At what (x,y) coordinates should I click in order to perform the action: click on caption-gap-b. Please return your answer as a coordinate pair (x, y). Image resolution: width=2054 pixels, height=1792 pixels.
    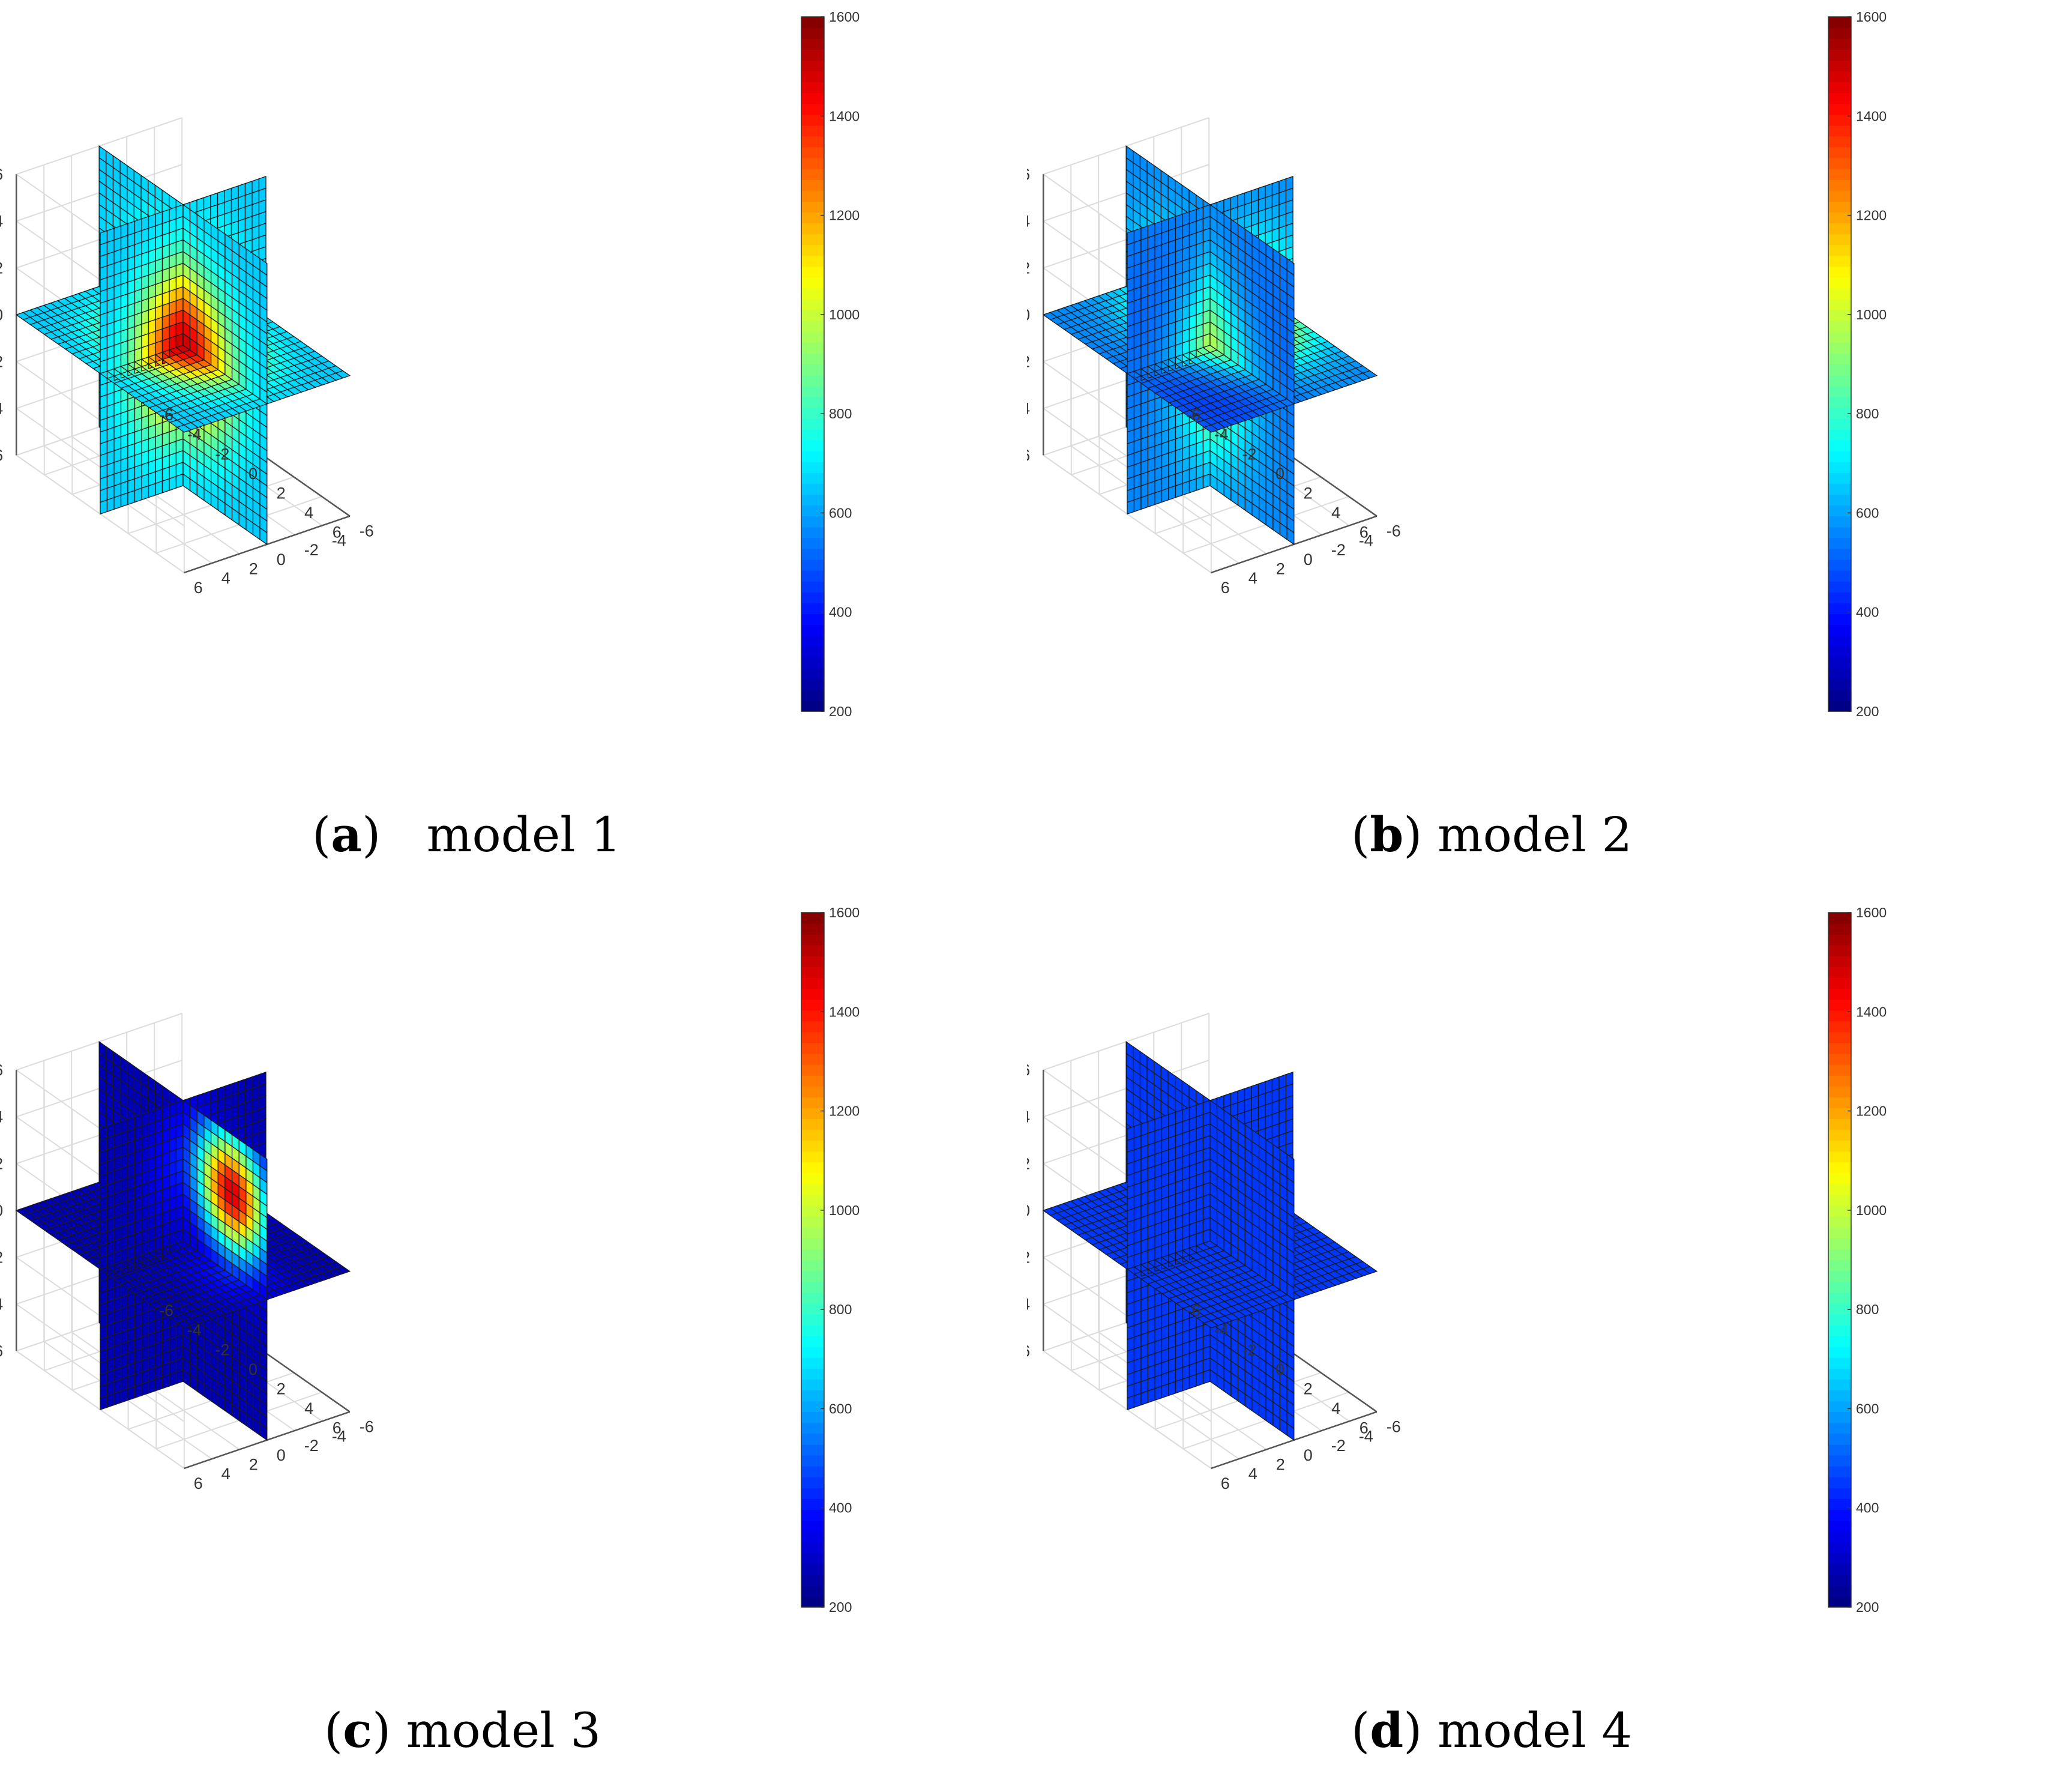
    Looking at the image, I should click on (1429, 835).